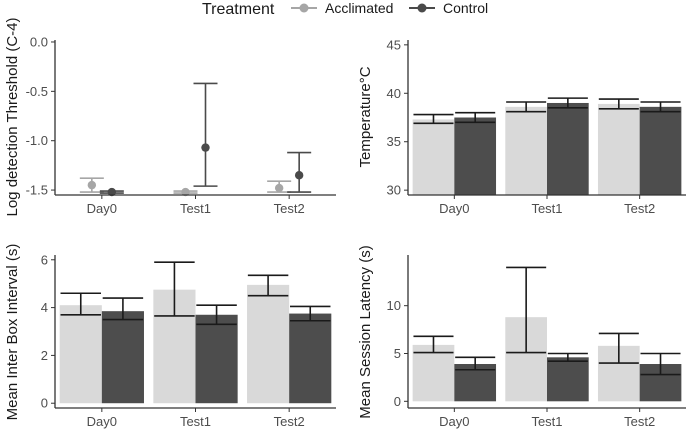 The width and height of the screenshot is (700, 431). Describe the element at coordinates (39, 41) in the screenshot. I see `detection-y-tick-label: 0.0` at that location.